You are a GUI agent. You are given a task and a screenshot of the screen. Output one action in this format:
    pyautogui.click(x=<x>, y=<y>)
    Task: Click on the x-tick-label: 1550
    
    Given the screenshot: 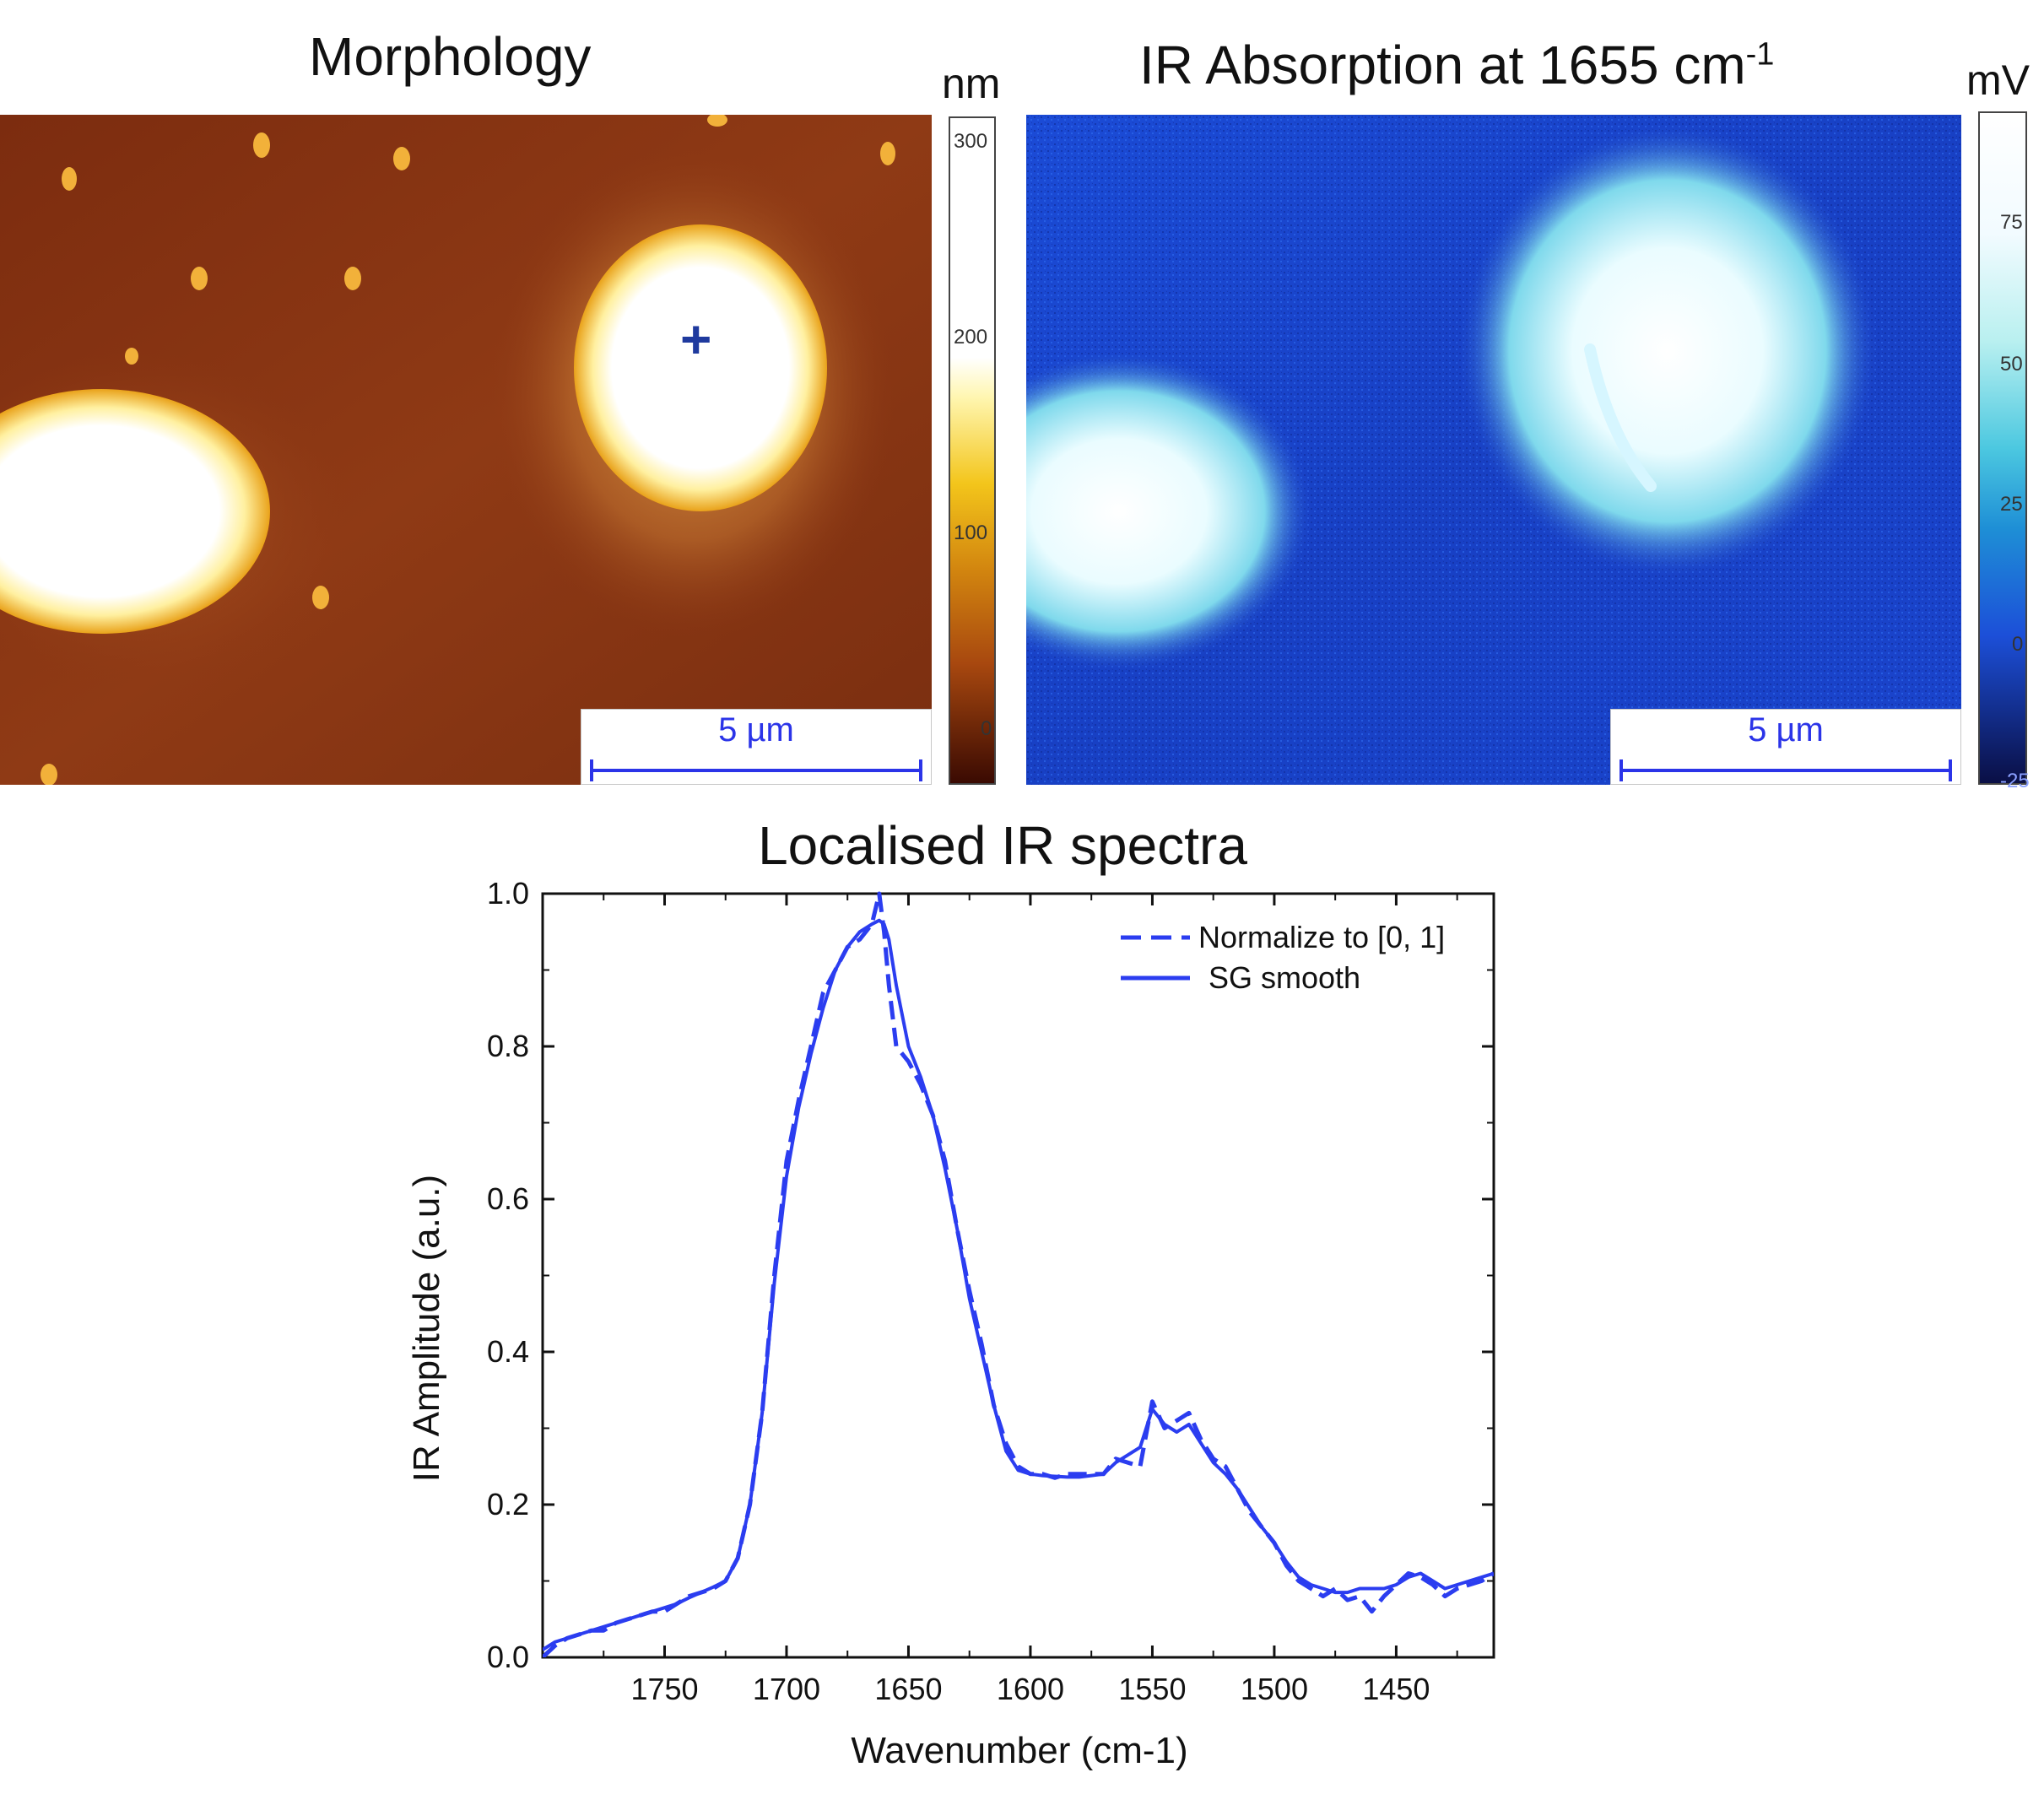 What is the action you would take?
    pyautogui.click(x=1152, y=1689)
    